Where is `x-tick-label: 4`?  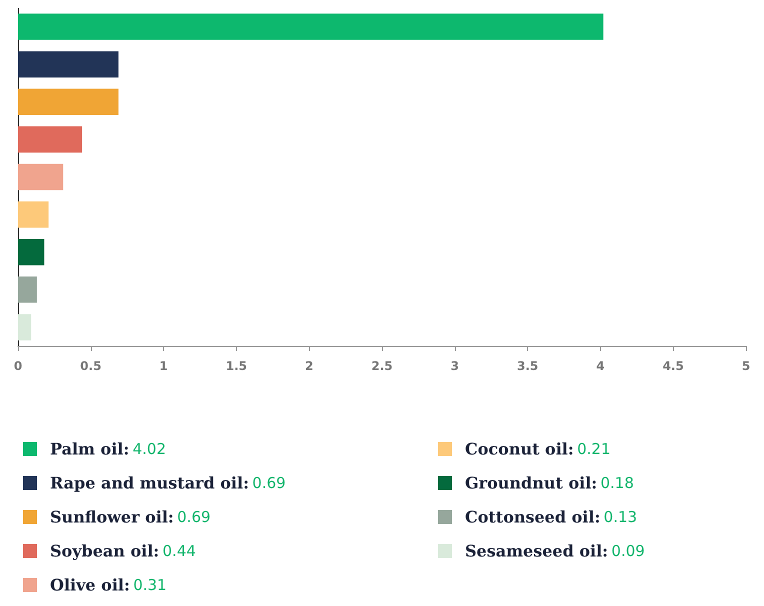
x-tick-label: 4 is located at coordinates (600, 366).